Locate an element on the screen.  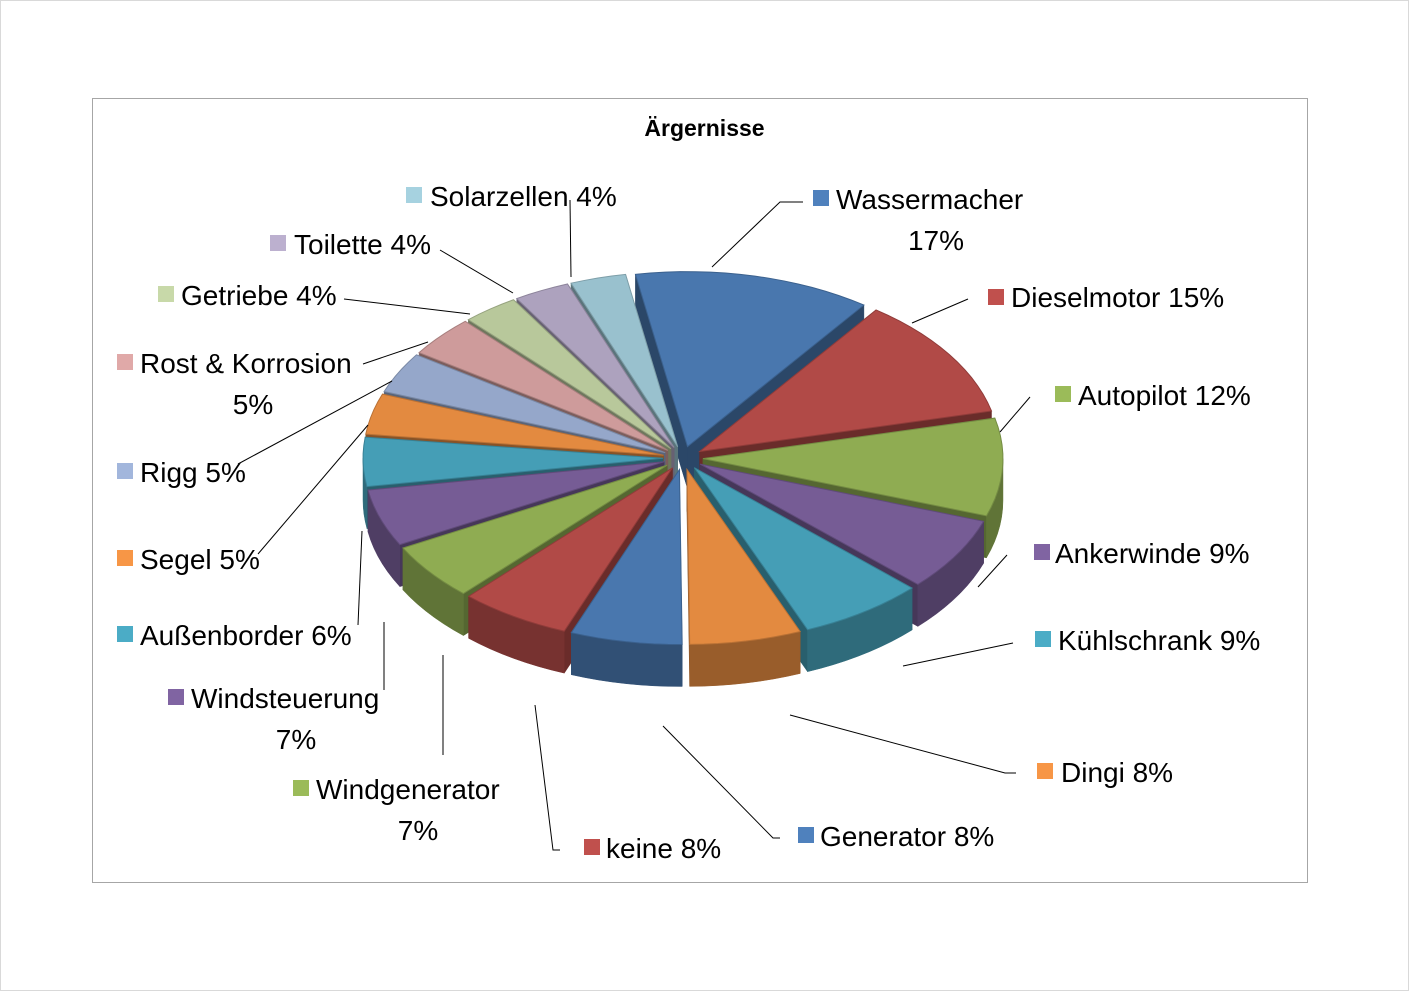
leader-line-autopilot is located at coordinates (1015, 414).